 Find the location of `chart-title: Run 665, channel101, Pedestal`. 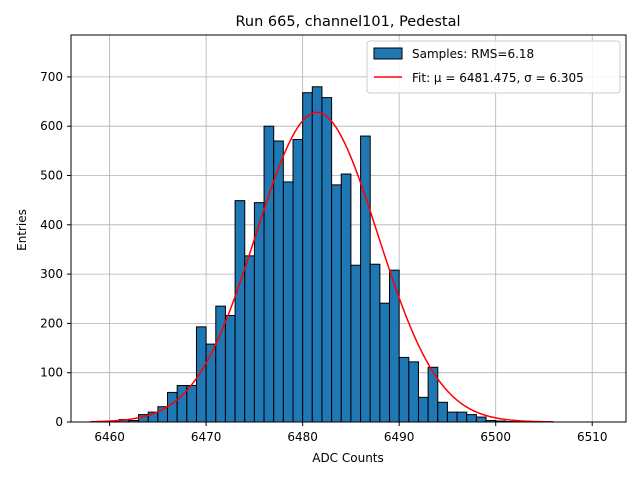

chart-title: Run 665, channel101, Pedestal is located at coordinates (347, 22).